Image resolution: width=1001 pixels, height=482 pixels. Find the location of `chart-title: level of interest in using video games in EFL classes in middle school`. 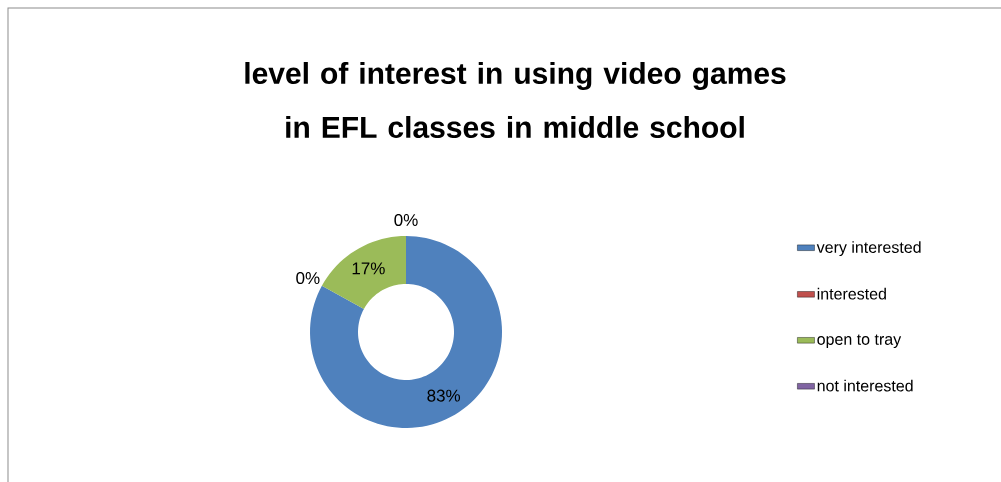

chart-title: level of interest in using video games in EFL classes in middle school is located at coordinates (515, 100).